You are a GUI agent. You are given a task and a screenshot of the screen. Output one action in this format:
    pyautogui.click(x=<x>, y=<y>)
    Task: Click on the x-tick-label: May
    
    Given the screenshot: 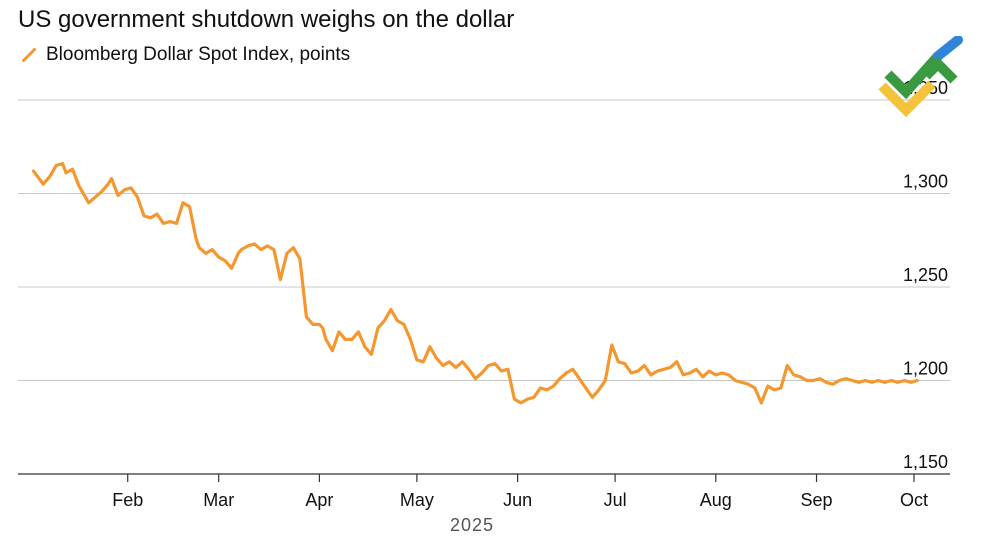 What is the action you would take?
    pyautogui.click(x=417, y=500)
    